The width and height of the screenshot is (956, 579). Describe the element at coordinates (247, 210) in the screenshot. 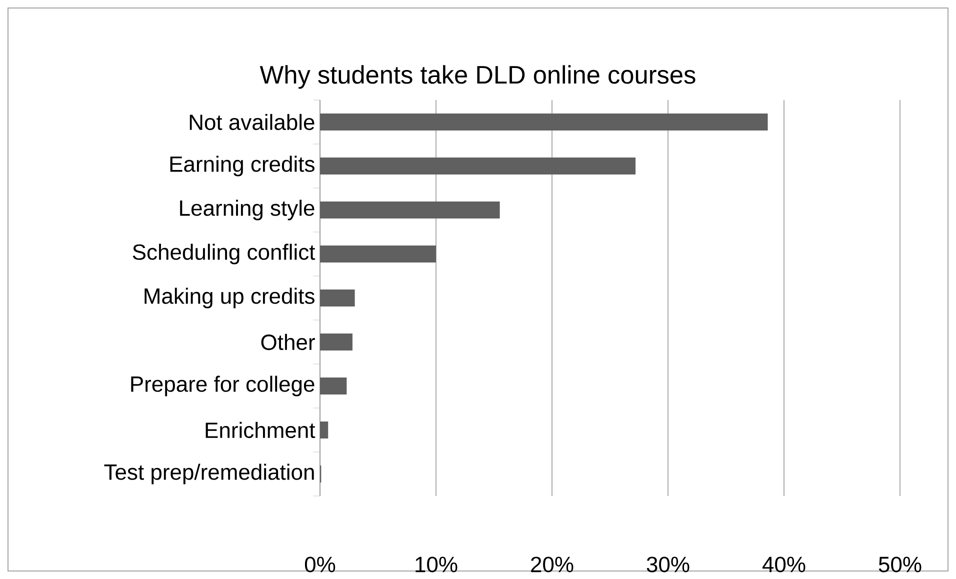

I see `y-tick-label: Learning style` at that location.